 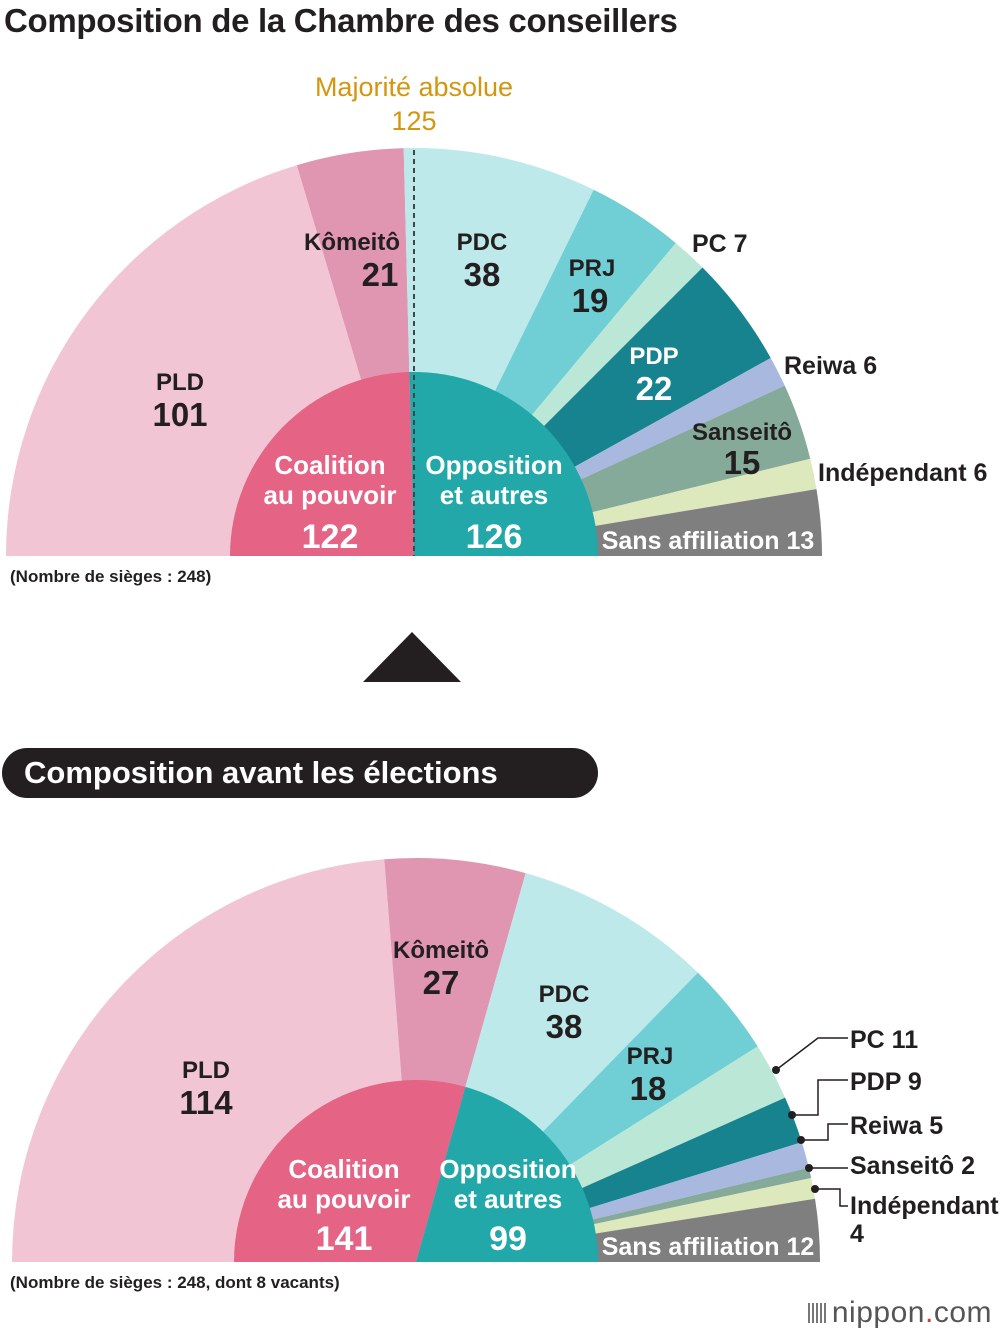 What do you see at coordinates (896, 1126) in the screenshot?
I see `label-before-reiwa: Reiwa 5` at bounding box center [896, 1126].